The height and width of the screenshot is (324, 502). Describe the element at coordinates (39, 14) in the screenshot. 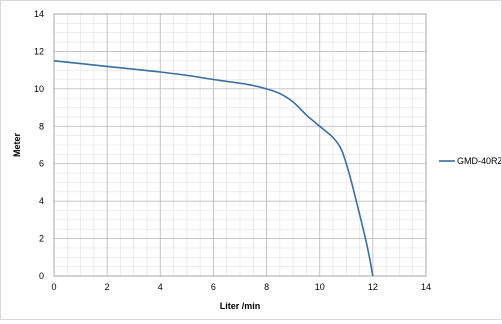

I see `y-tick-label: 14` at that location.